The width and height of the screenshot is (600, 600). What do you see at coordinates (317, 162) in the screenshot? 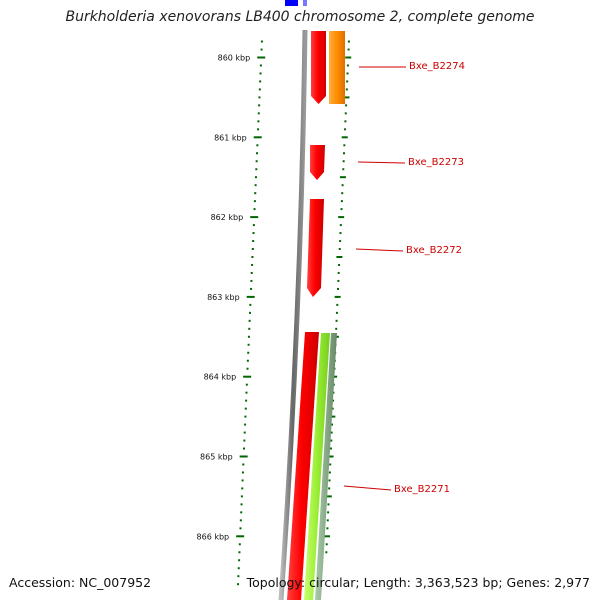
I see `gene-bxe-b2273` at bounding box center [317, 162].